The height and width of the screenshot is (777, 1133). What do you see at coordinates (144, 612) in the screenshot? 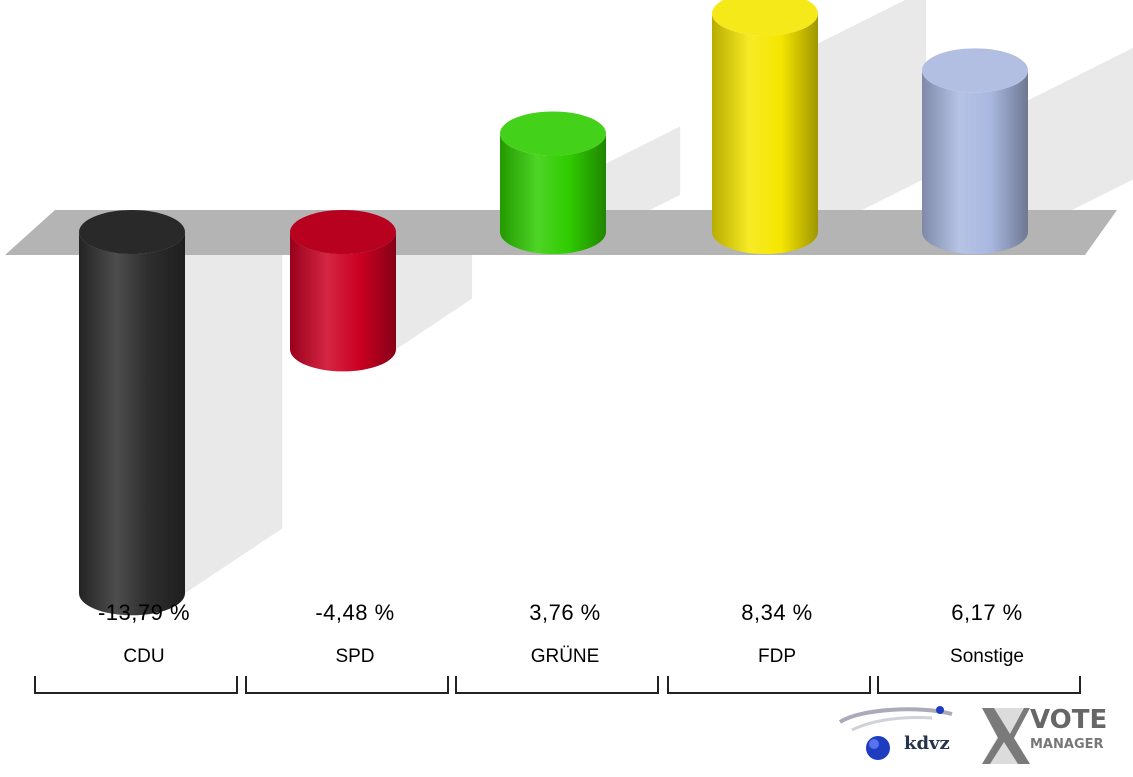
I see `value-label: -13,79 %` at bounding box center [144, 612].